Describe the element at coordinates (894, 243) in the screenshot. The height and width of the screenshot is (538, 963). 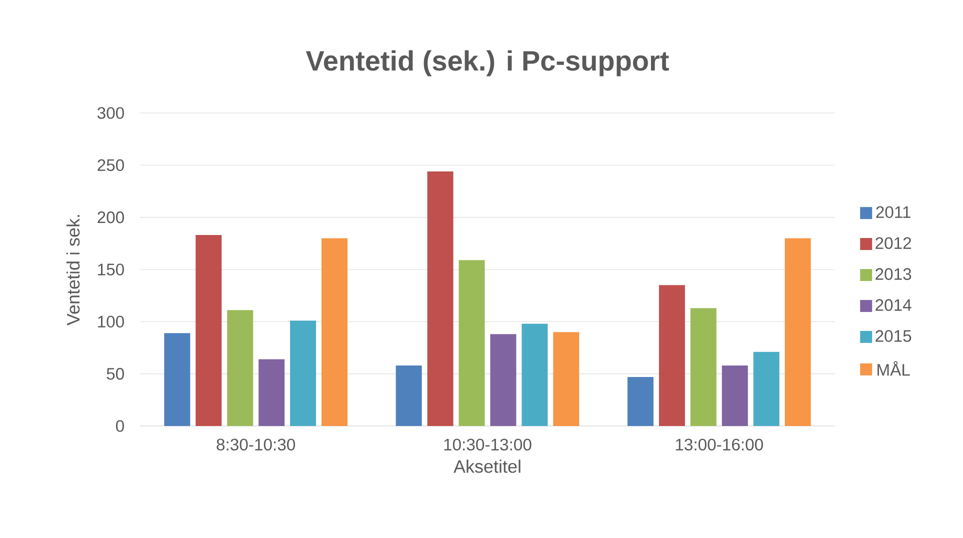
I see `legend-label: 2012` at that location.